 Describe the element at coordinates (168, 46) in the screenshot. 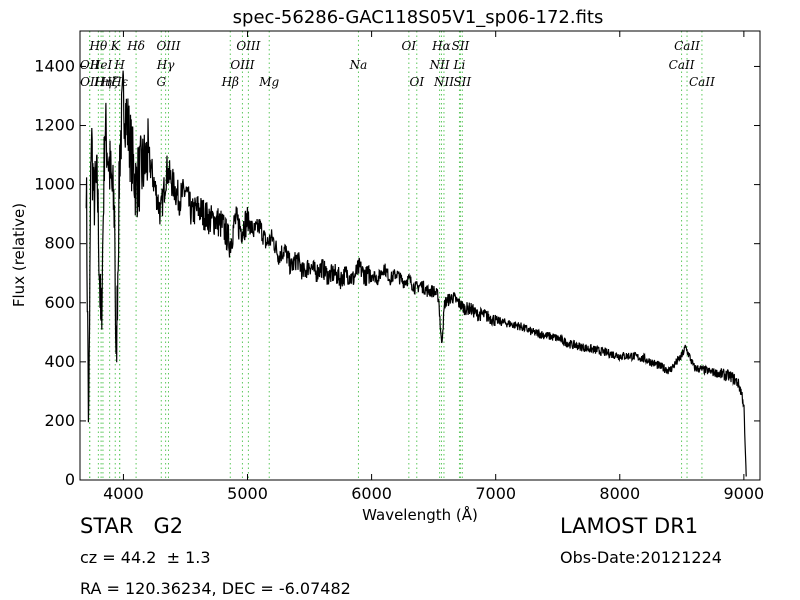

I see `line-label-12: OIII` at that location.